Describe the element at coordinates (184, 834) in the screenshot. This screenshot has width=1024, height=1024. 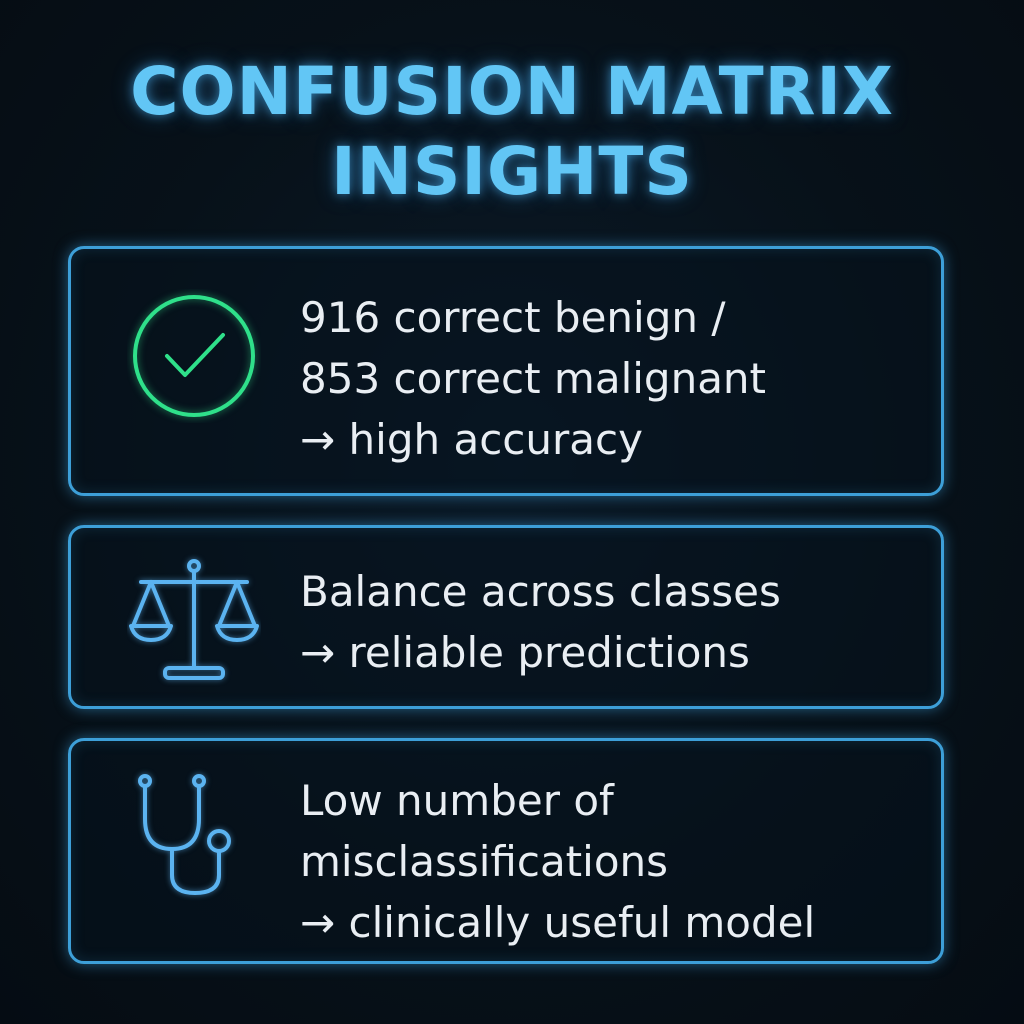
I see `stethoscope-icon` at that location.